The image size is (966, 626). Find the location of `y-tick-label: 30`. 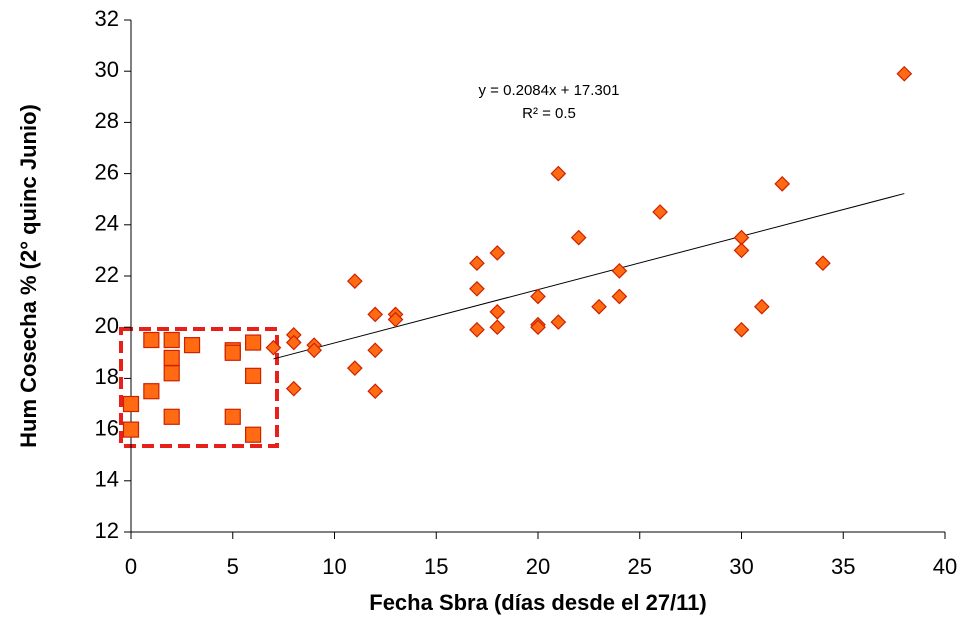

y-tick-label: 30 is located at coordinates (107, 69).